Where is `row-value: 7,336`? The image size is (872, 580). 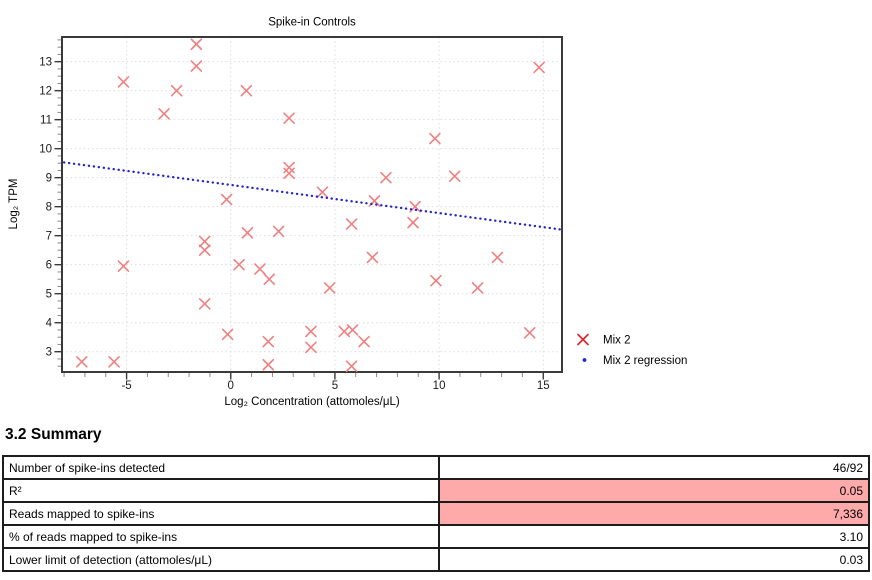
row-value: 7,336 is located at coordinates (654, 513).